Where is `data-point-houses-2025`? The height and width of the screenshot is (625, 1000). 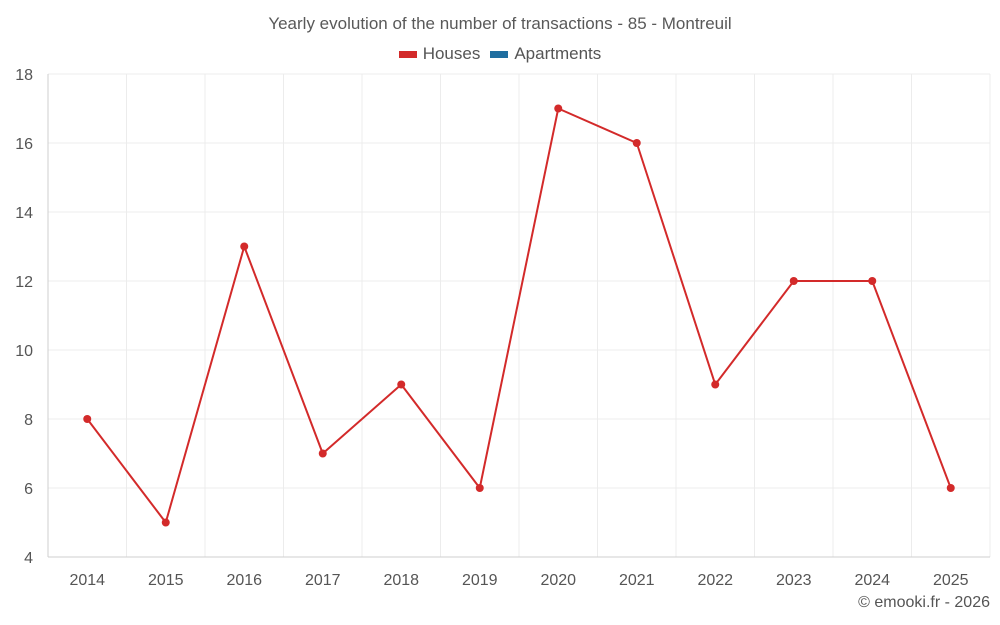 data-point-houses-2025 is located at coordinates (950, 488).